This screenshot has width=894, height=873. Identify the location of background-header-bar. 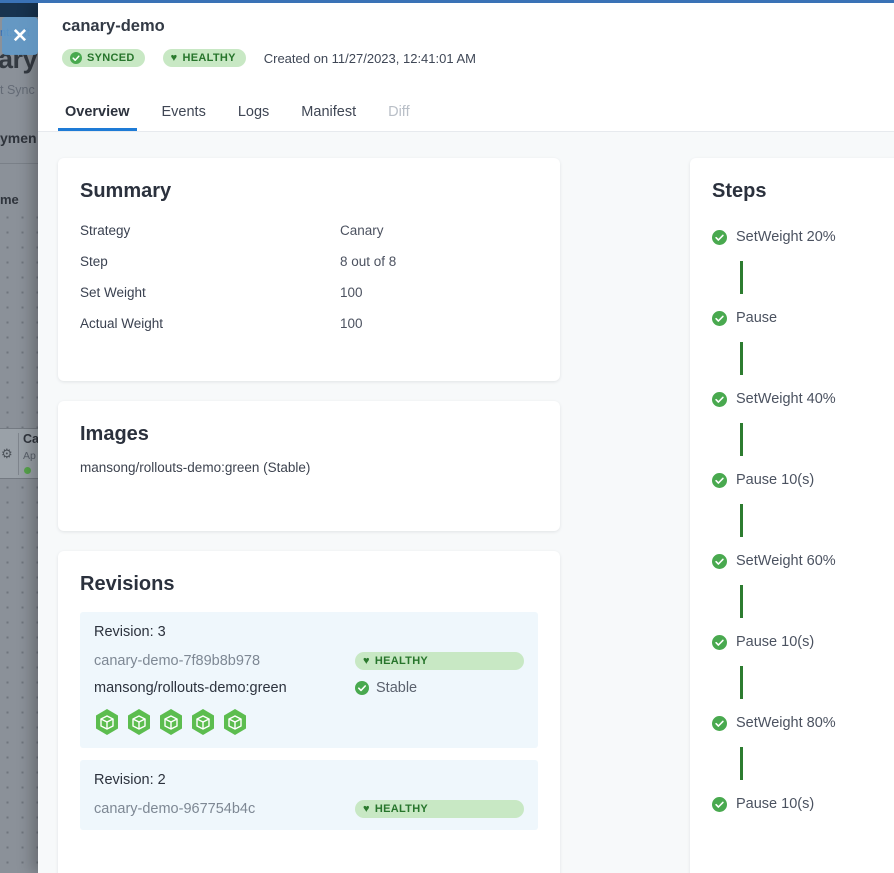
(19, 10).